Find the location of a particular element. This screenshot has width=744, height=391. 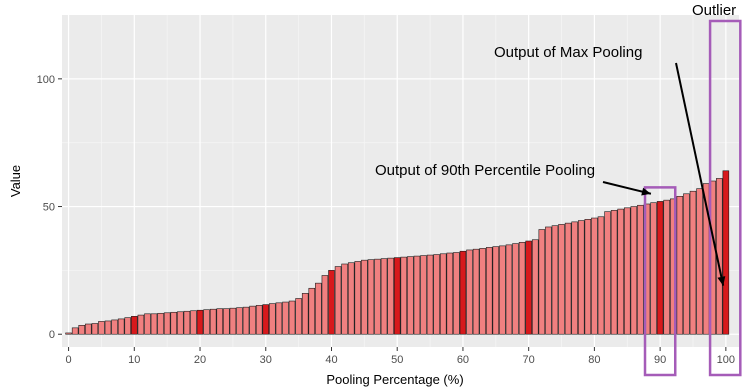

box-outlier is located at coordinates (725, 198).